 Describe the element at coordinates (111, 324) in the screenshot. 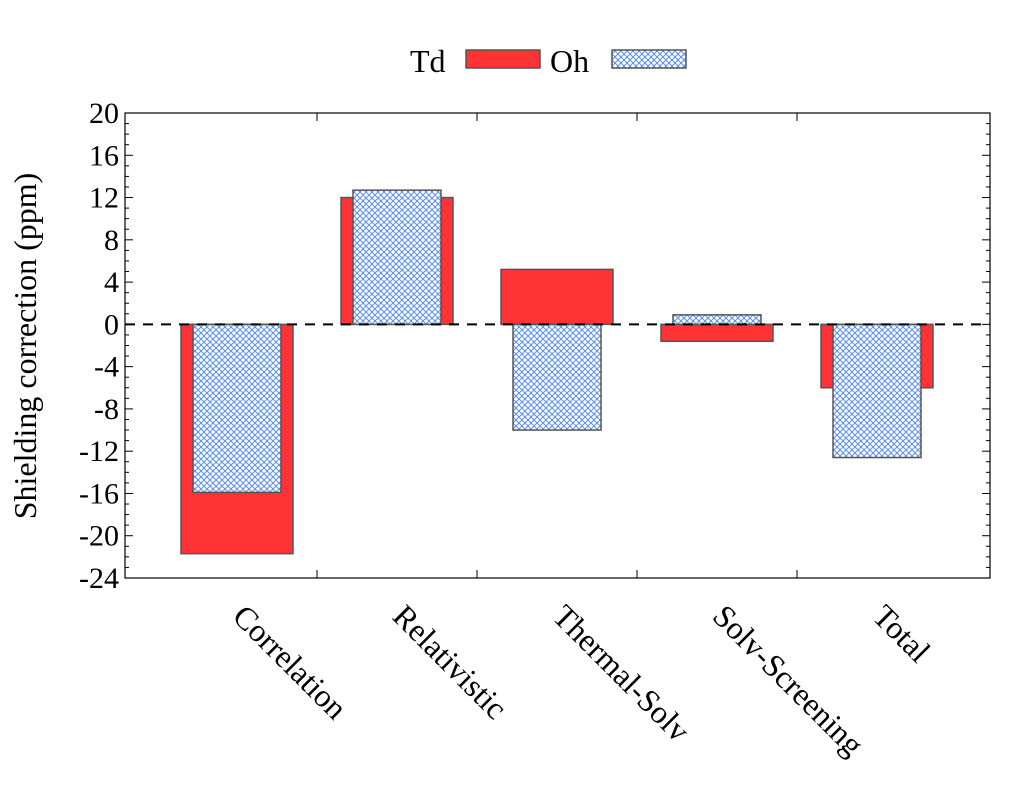

I see `y-tick-label: 0` at that location.